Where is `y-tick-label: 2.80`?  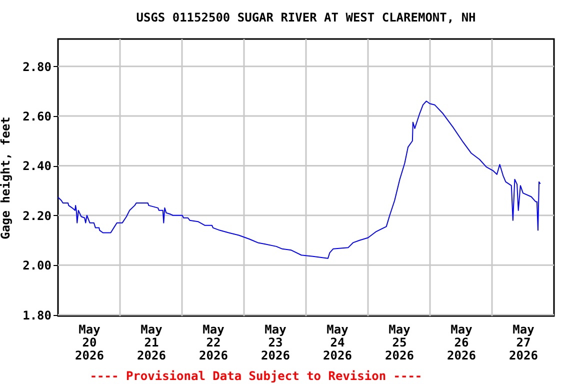
y-tick-label: 2.80 is located at coordinates (37, 67).